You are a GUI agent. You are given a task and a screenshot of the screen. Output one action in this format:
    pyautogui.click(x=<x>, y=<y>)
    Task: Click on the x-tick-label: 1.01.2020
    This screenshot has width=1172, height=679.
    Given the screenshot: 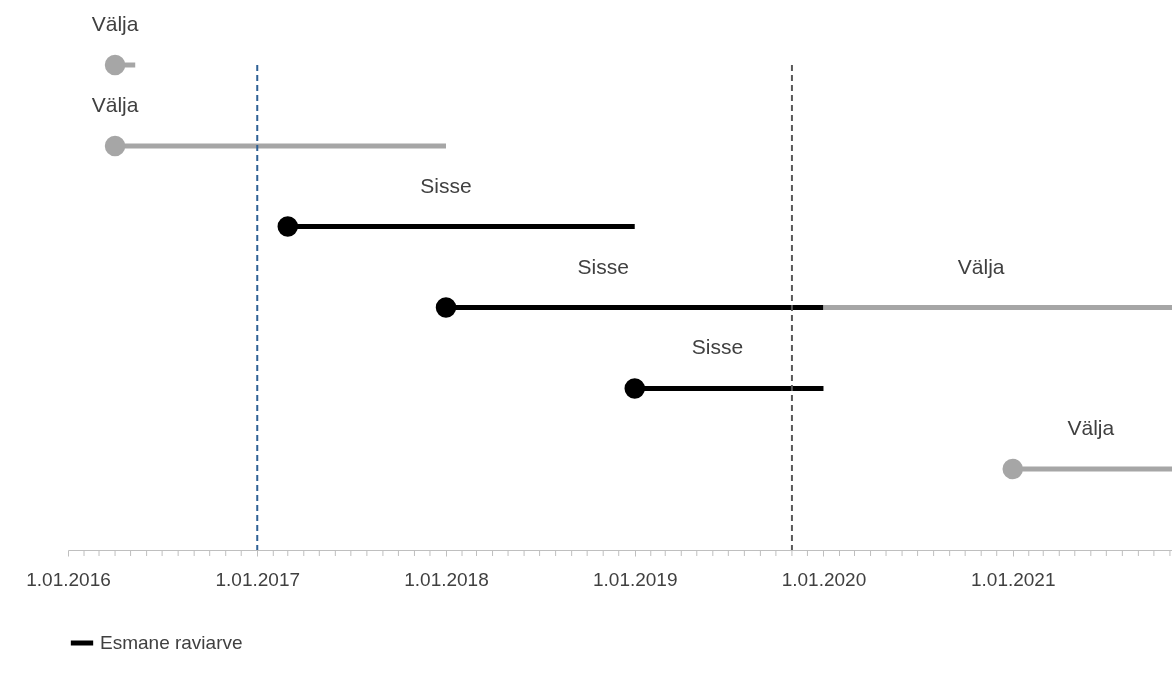 What is the action you would take?
    pyautogui.click(x=824, y=579)
    